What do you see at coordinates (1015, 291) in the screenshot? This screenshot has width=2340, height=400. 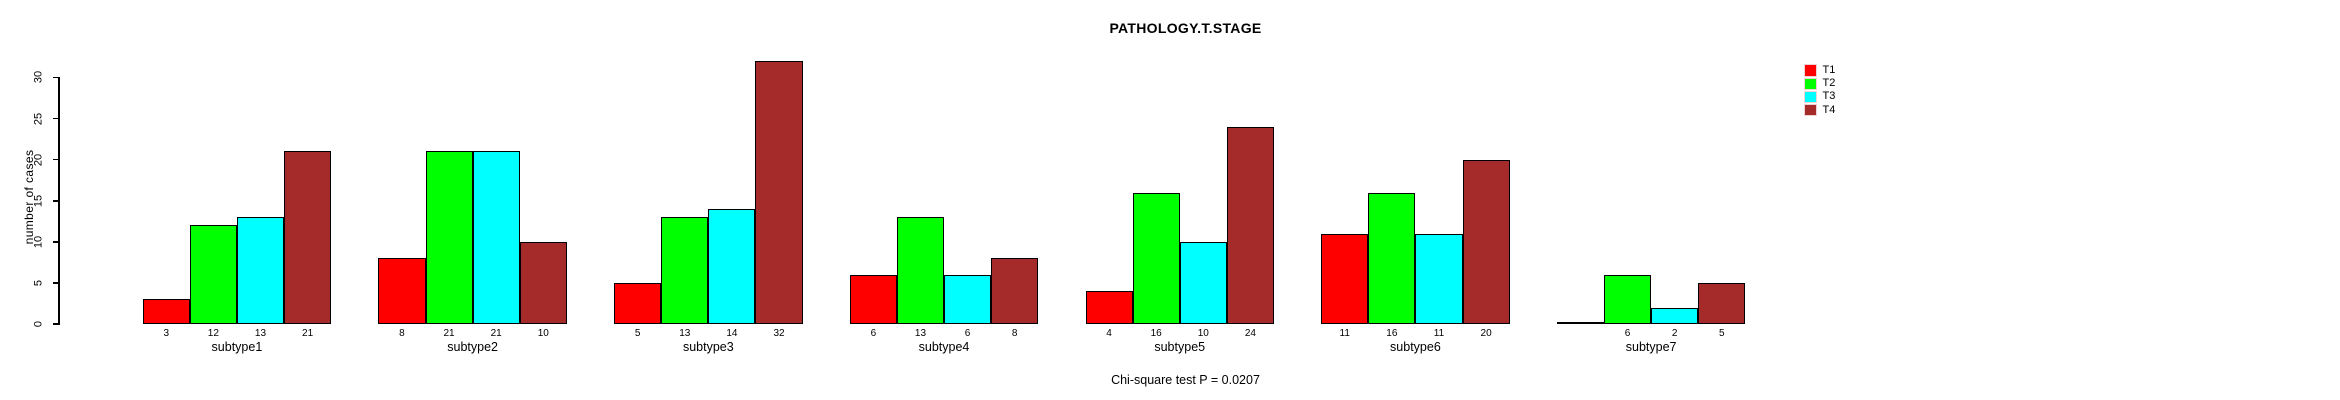 I see `bar-T4-subtype4` at bounding box center [1015, 291].